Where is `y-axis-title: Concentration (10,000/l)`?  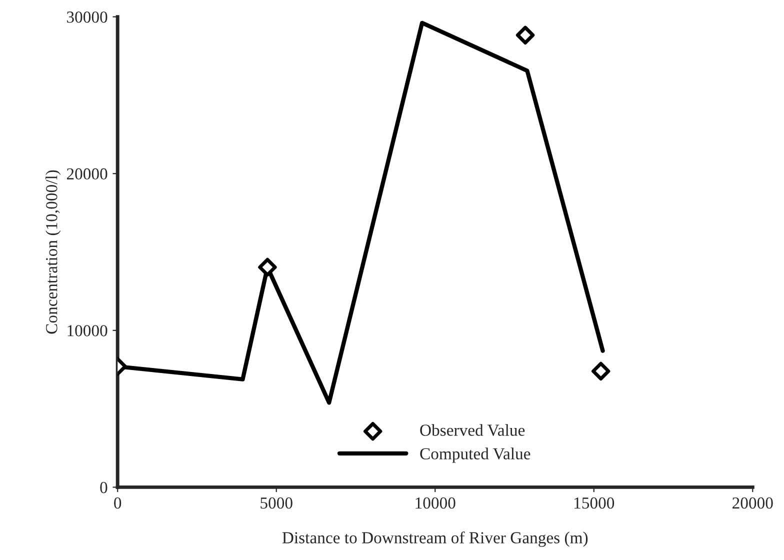
y-axis-title: Concentration (10,000/l) is located at coordinates (53, 252).